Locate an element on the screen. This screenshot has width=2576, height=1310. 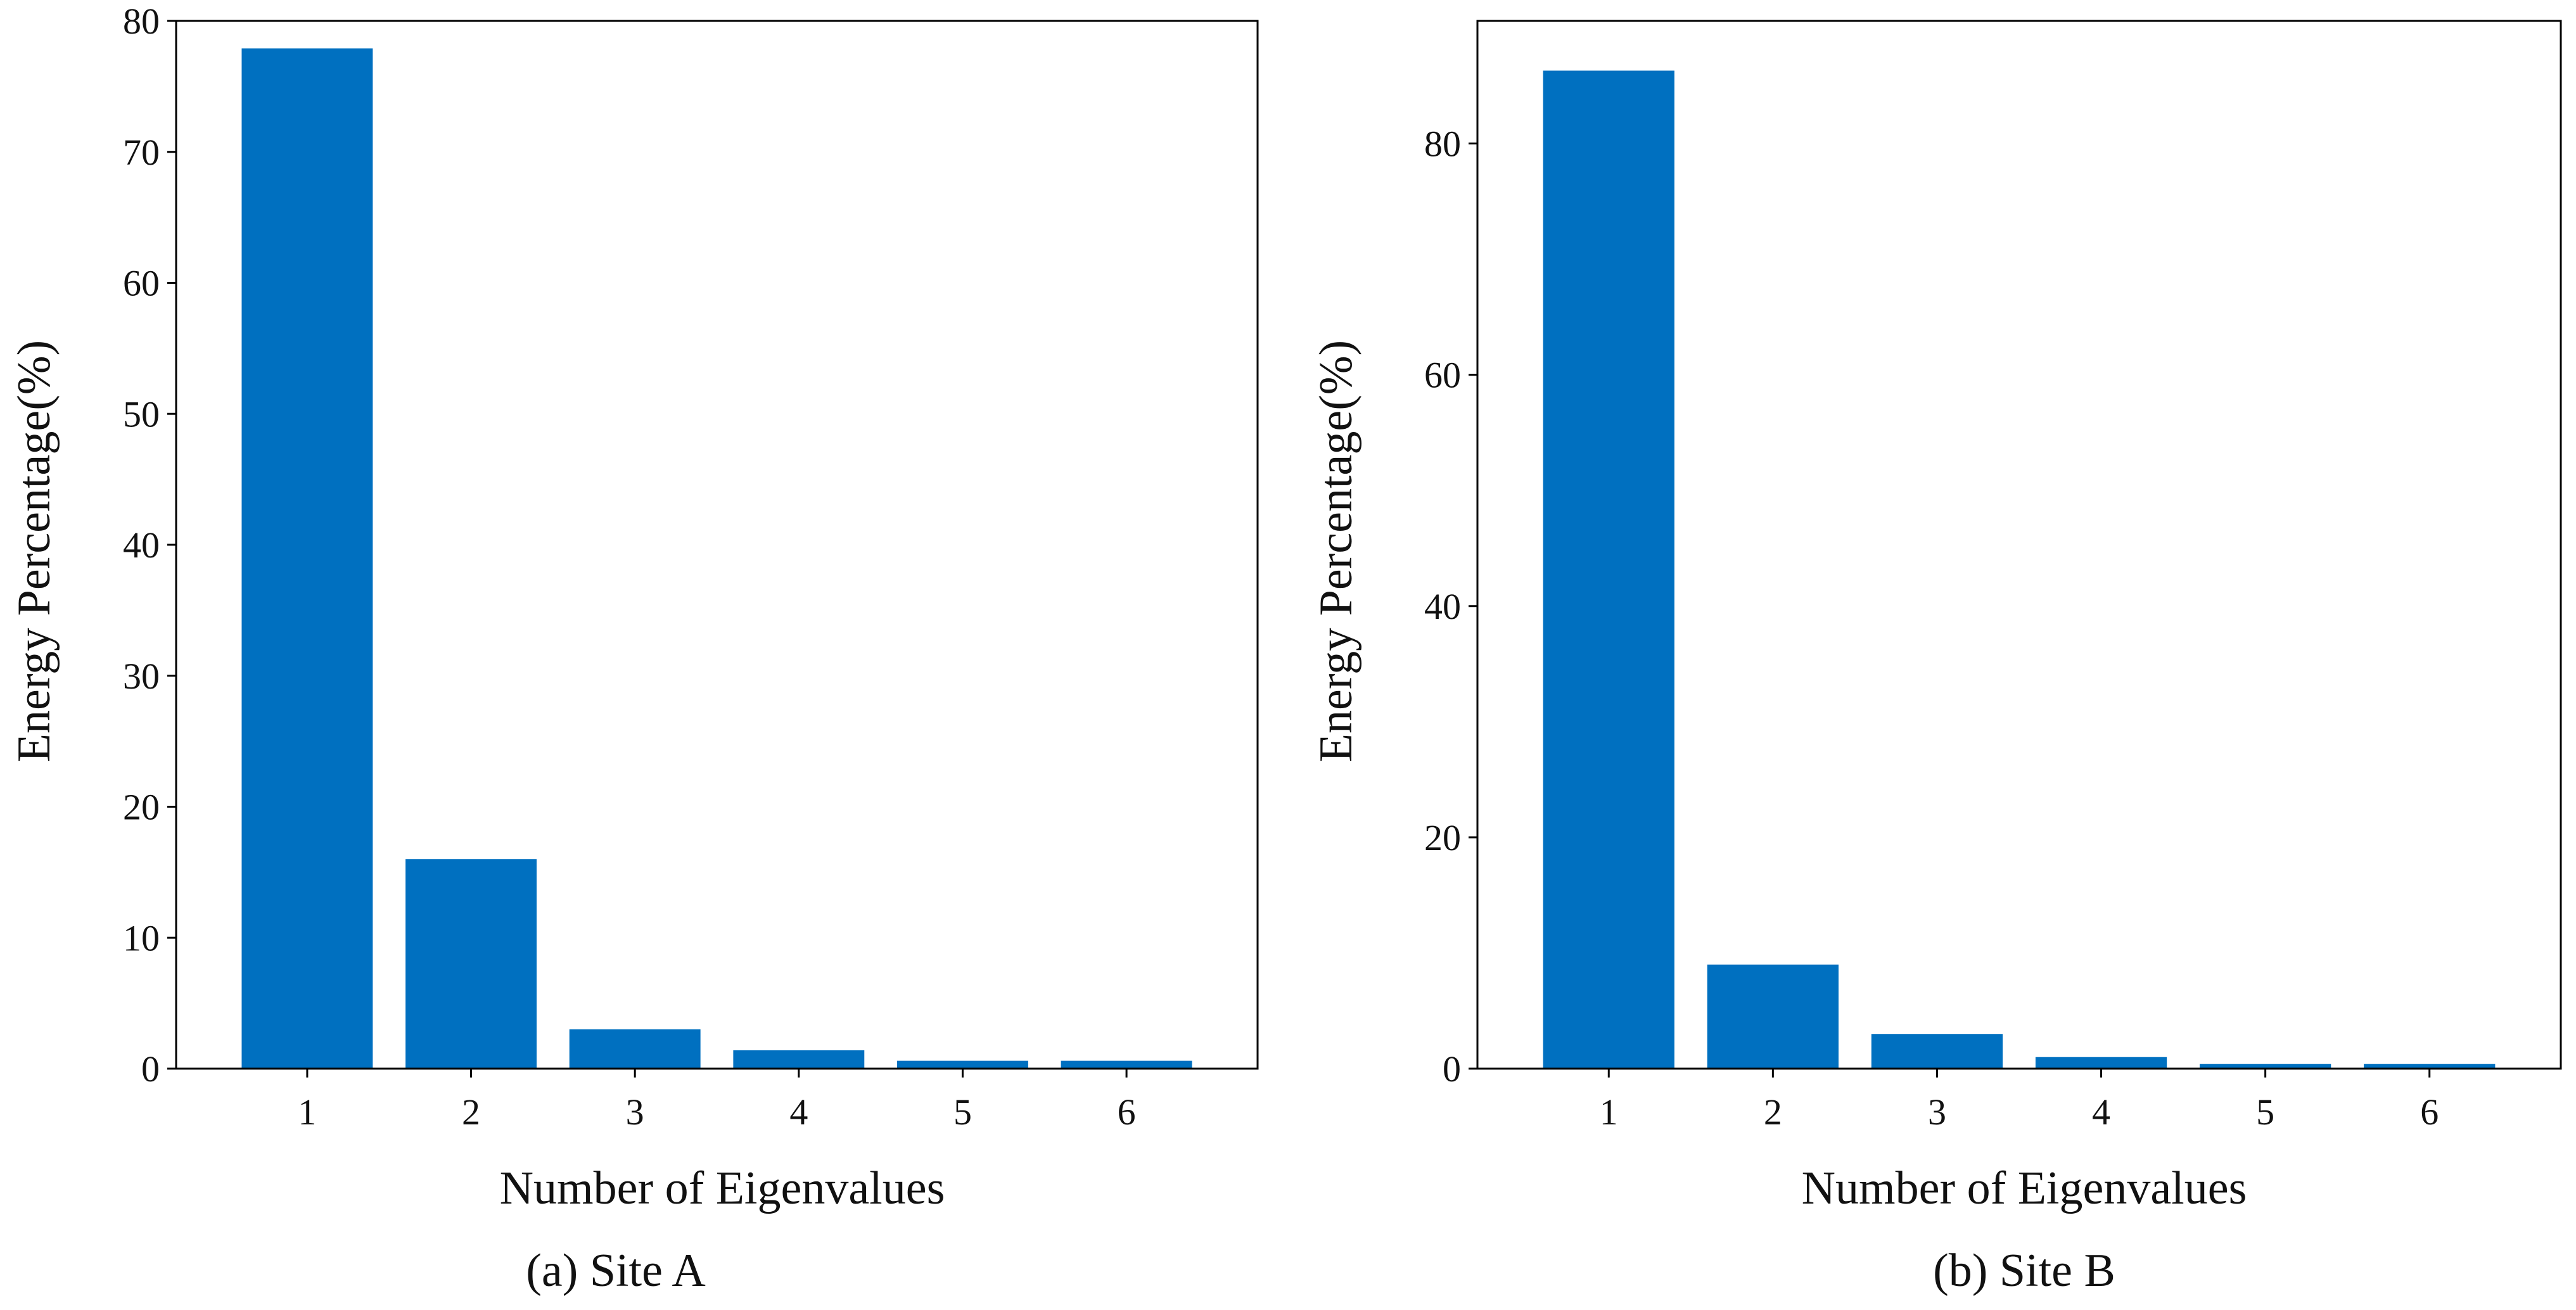
chart-a-xtick-label: 3 is located at coordinates (635, 1112).